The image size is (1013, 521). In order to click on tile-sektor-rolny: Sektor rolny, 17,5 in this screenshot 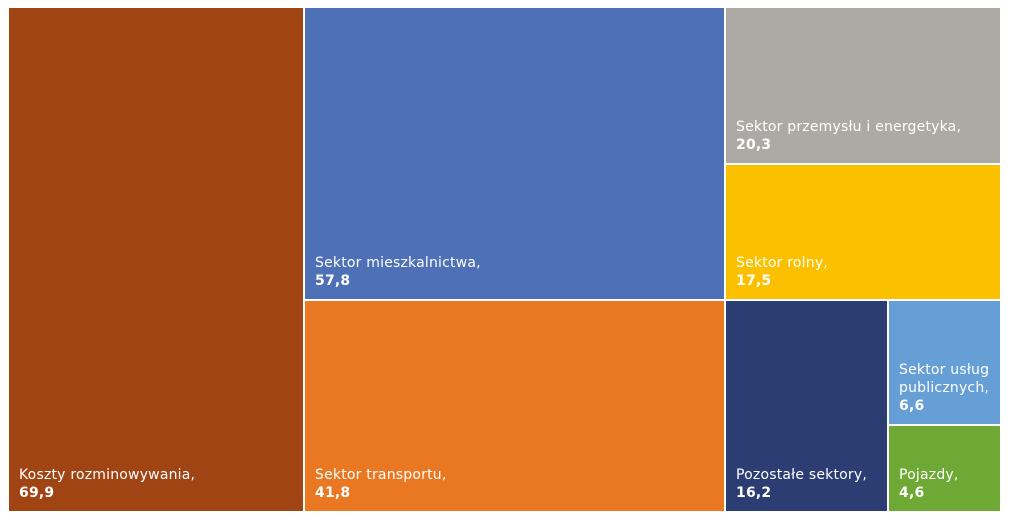, I will do `click(863, 232)`.